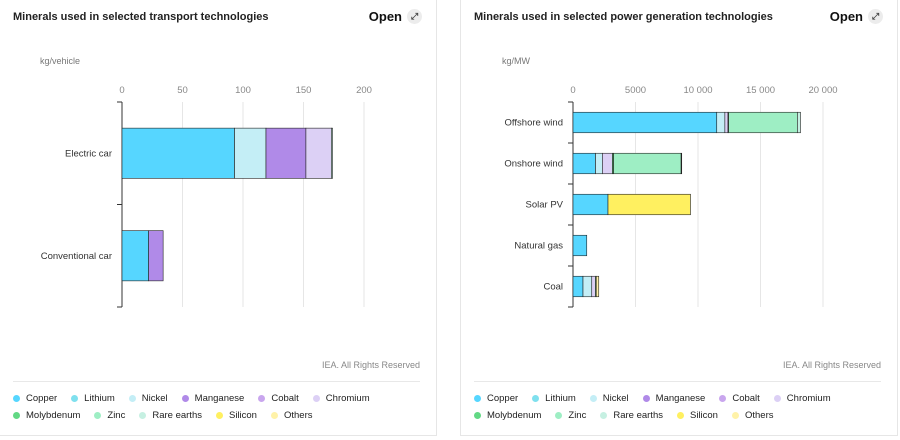 Image resolution: width=900 pixels, height=440 pixels. Describe the element at coordinates (286, 153) in the screenshot. I see `bar-segment-electric-car-manganese` at that location.